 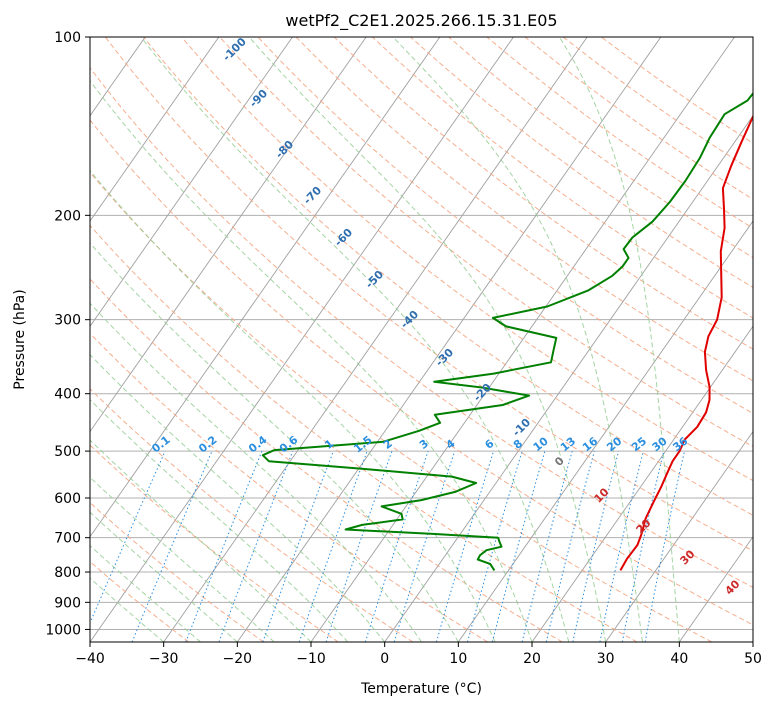 What do you see at coordinates (20, 339) in the screenshot?
I see `y-axis-label: Pressure (hPa)` at bounding box center [20, 339].